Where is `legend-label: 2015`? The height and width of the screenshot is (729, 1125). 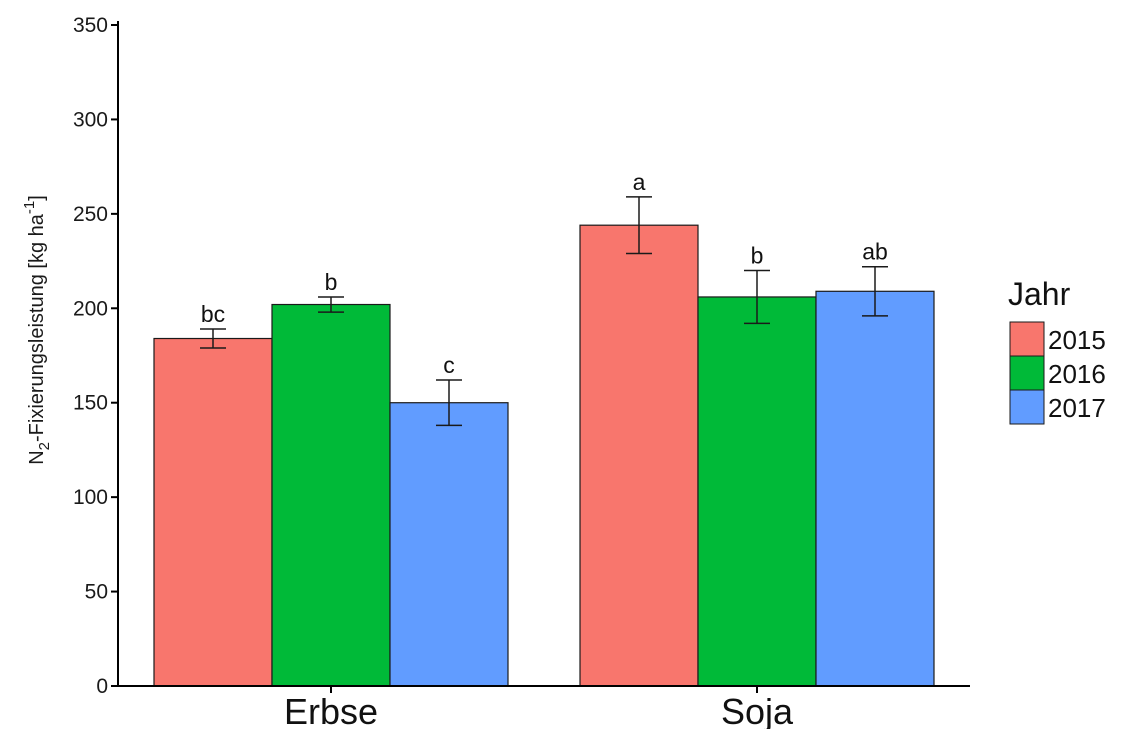
legend-label: 2015 is located at coordinates (1077, 340).